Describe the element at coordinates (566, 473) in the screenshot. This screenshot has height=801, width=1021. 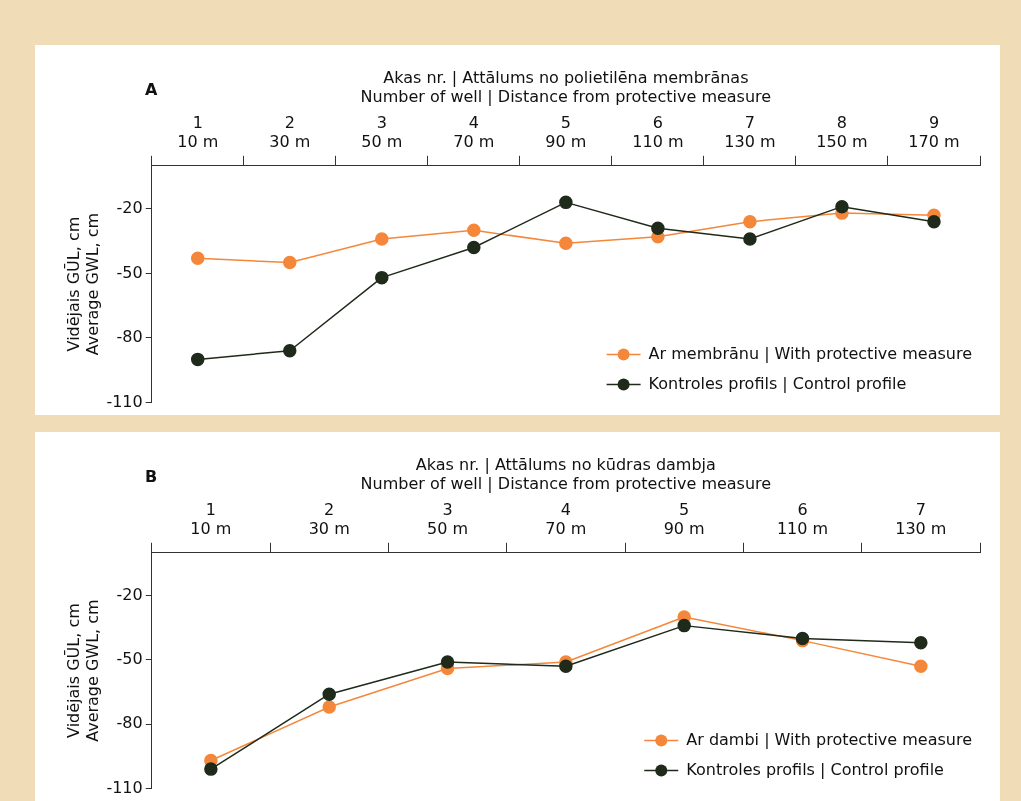
I see `x-axis-title: Akas nr. | Attālums no kūdras dambja Number of well | Distance from protective measure` at that location.